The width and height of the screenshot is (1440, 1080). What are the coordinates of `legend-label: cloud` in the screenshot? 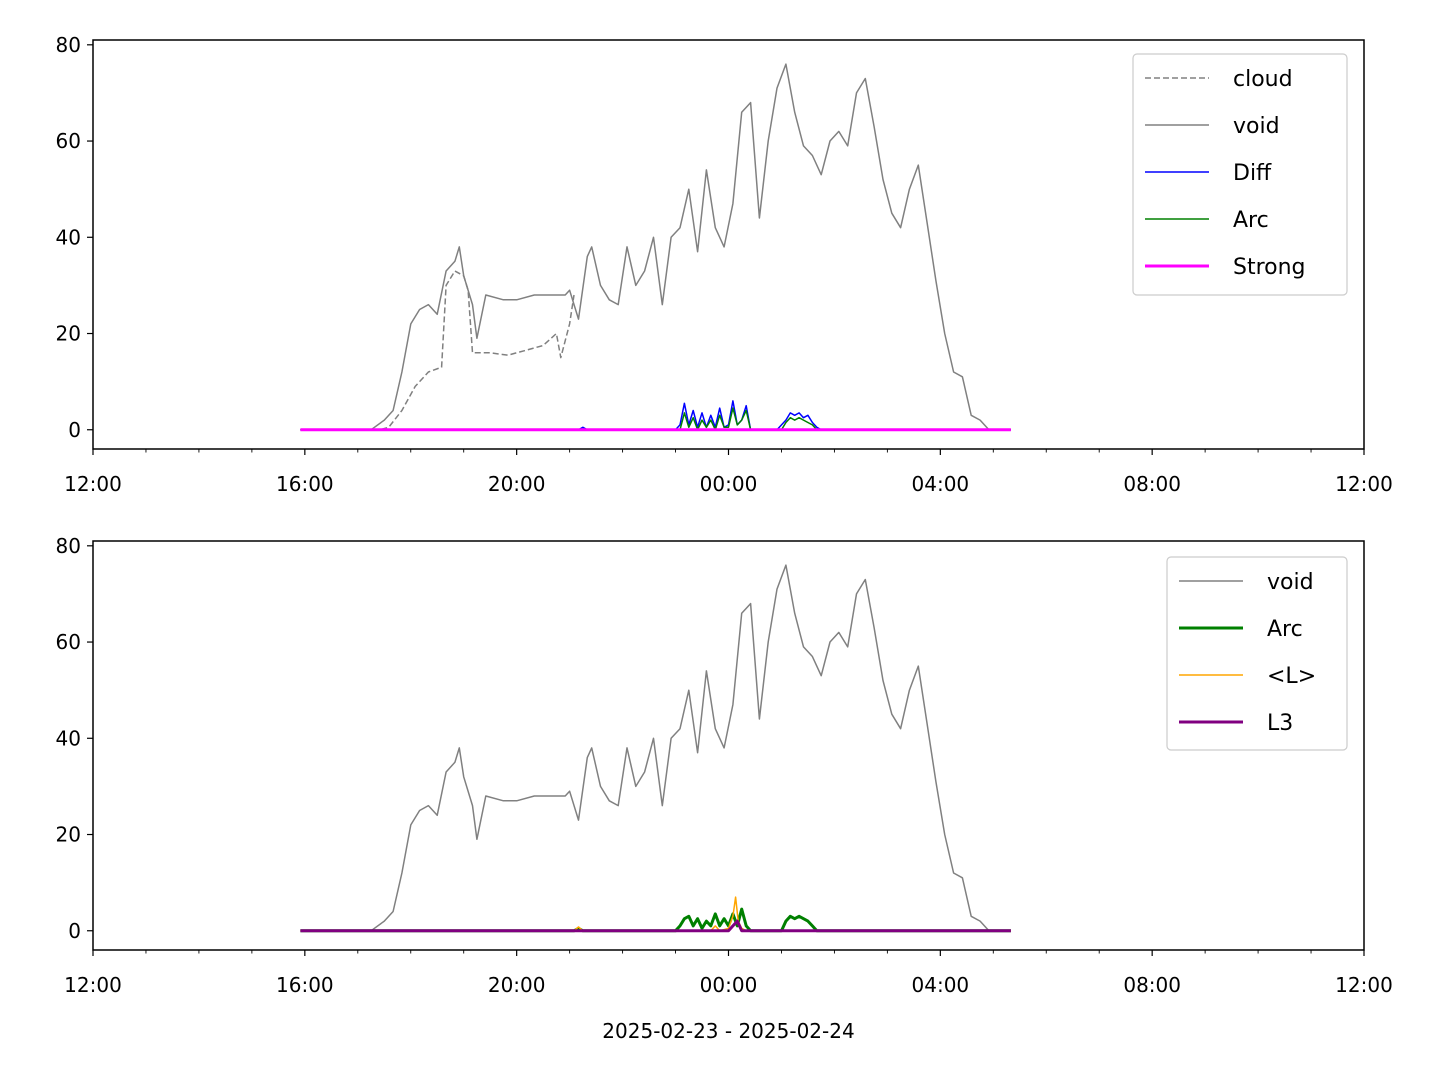 It's located at (1263, 79).